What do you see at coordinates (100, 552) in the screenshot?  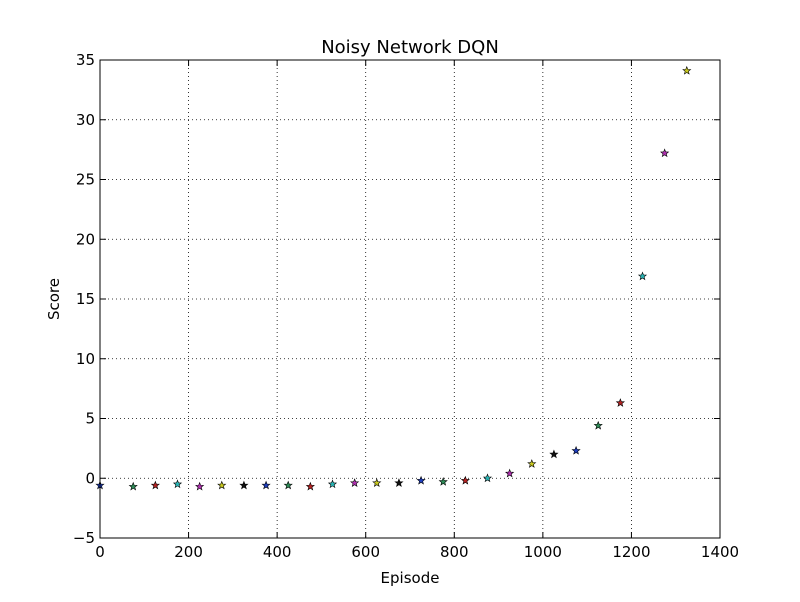 I see `x-tick-label: 0` at bounding box center [100, 552].